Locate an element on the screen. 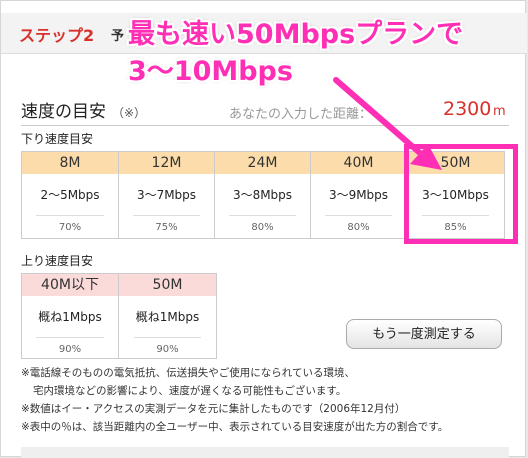 This screenshot has height=458, width=528. download-col-12m: 12M 3〜7Mbps 75% is located at coordinates (167, 195).